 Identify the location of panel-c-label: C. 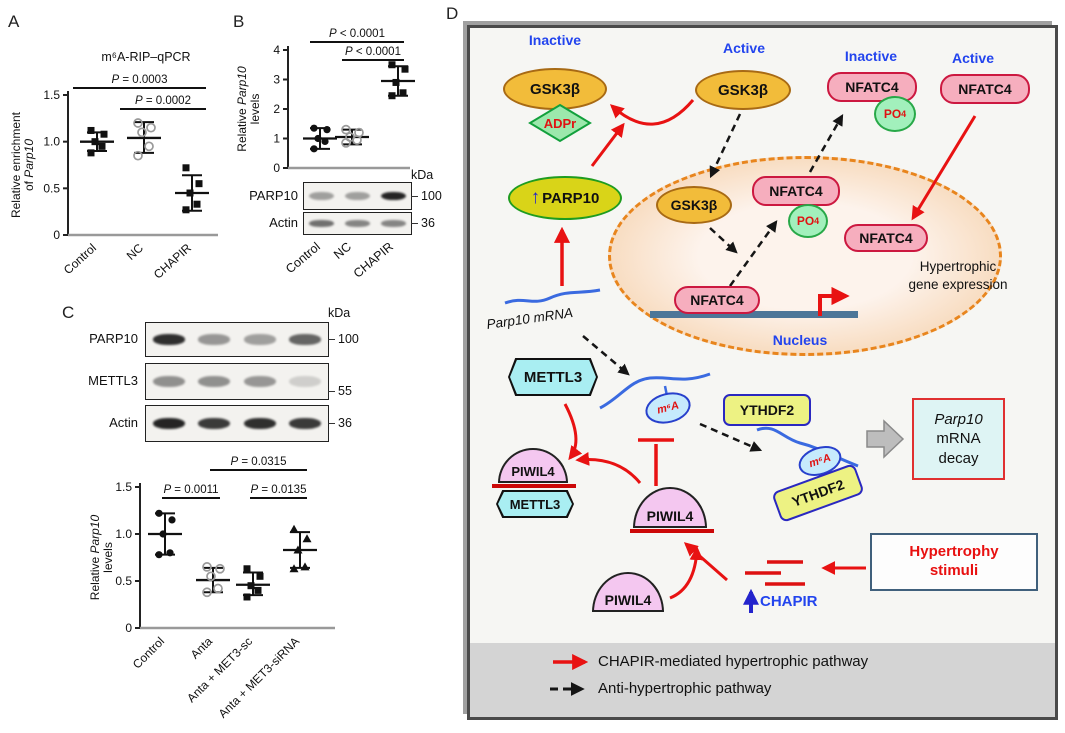
(68, 312).